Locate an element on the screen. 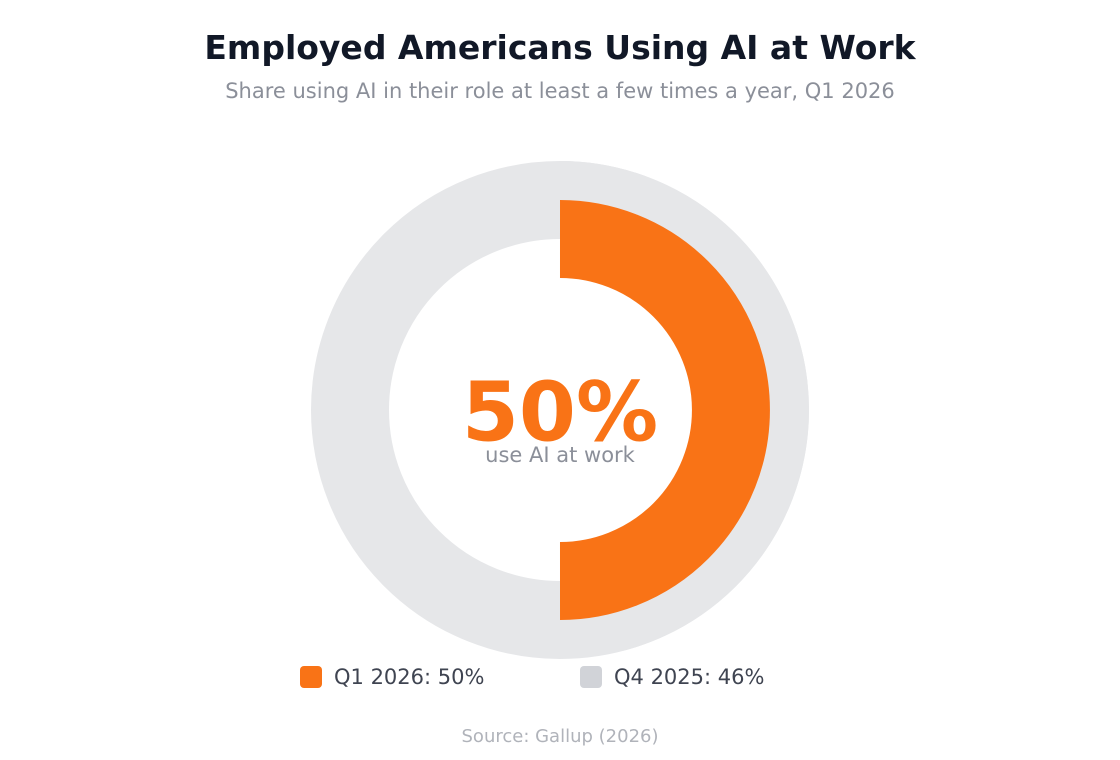  center-value: 50% is located at coordinates (560, 412).